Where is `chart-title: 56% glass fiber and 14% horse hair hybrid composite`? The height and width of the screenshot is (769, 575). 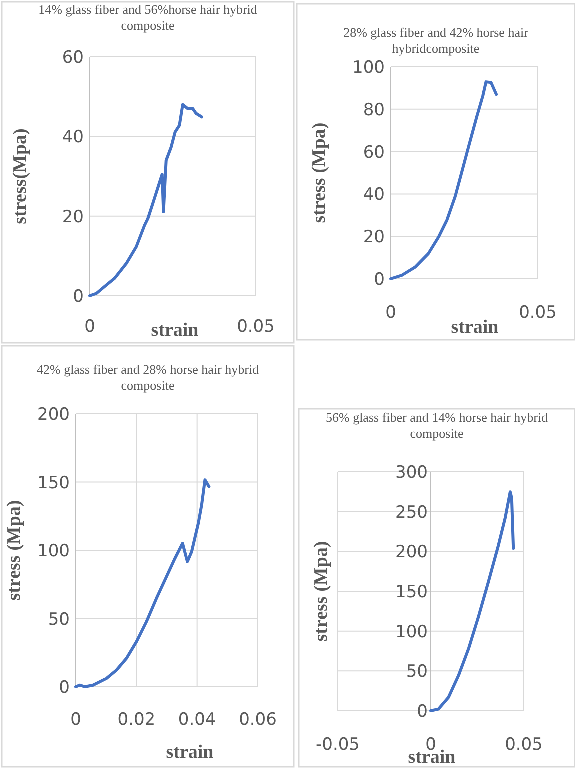 chart-title: 56% glass fiber and 14% horse hair hybrid composite is located at coordinates (437, 425).